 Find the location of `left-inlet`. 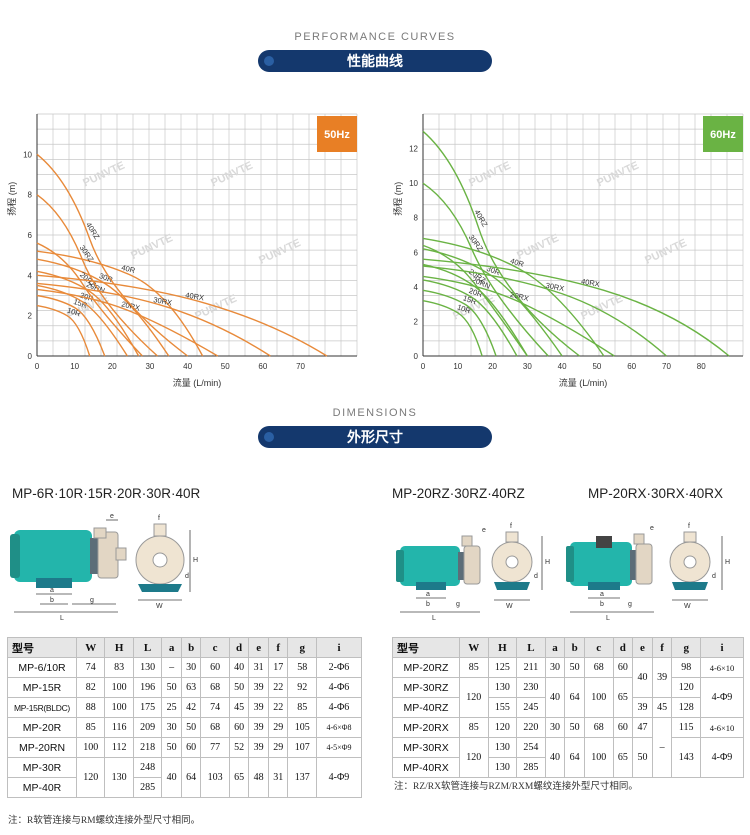

left-inlet is located at coordinates (121, 554).